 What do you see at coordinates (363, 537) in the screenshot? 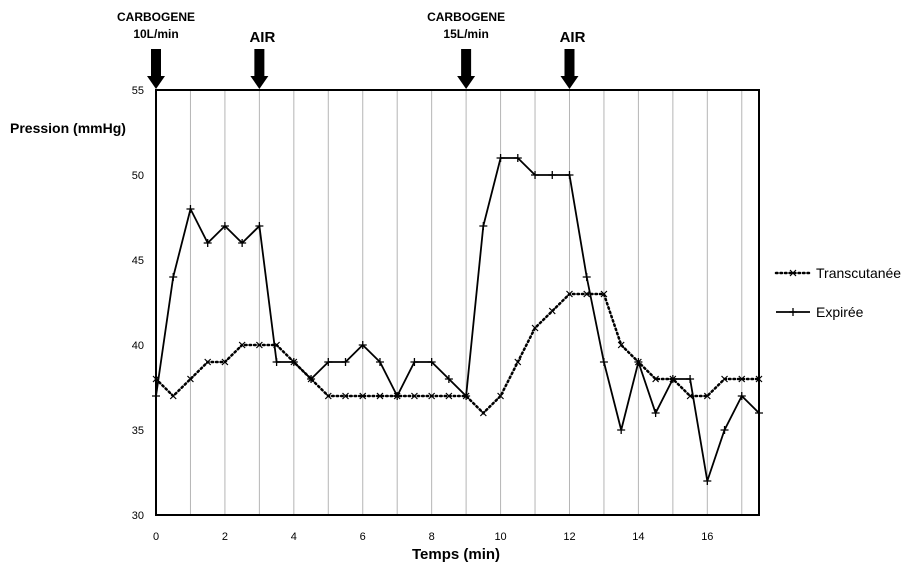
I see `x-tick-label: 6` at bounding box center [363, 537].